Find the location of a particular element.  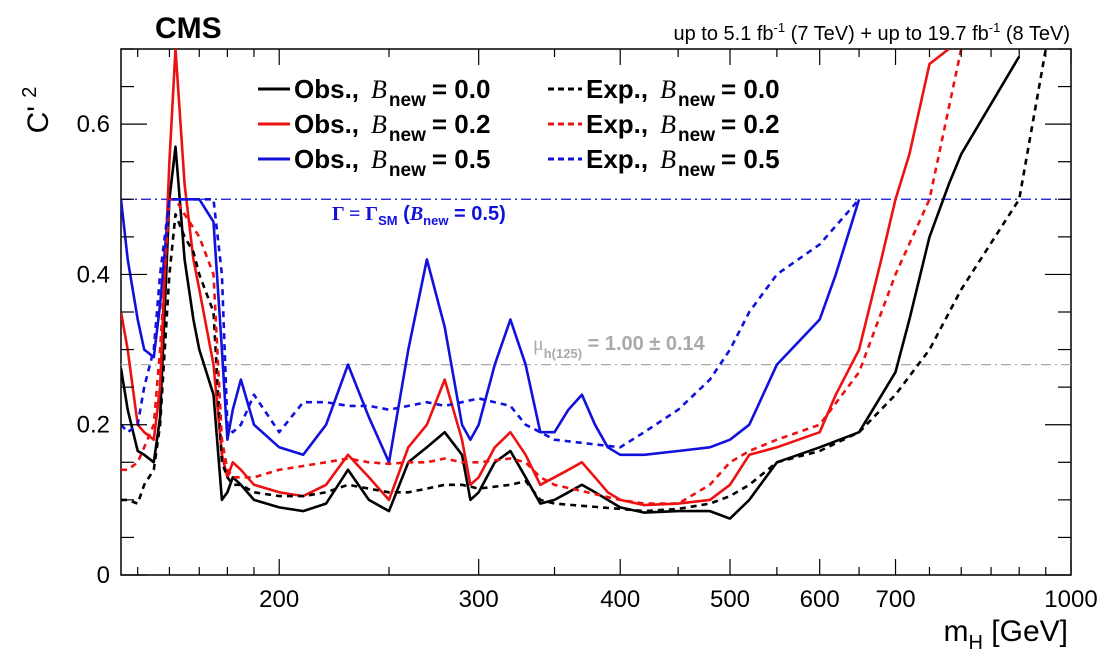

mu-annotation: μh(125) = 1.00 ± 0.14 is located at coordinates (619, 347).